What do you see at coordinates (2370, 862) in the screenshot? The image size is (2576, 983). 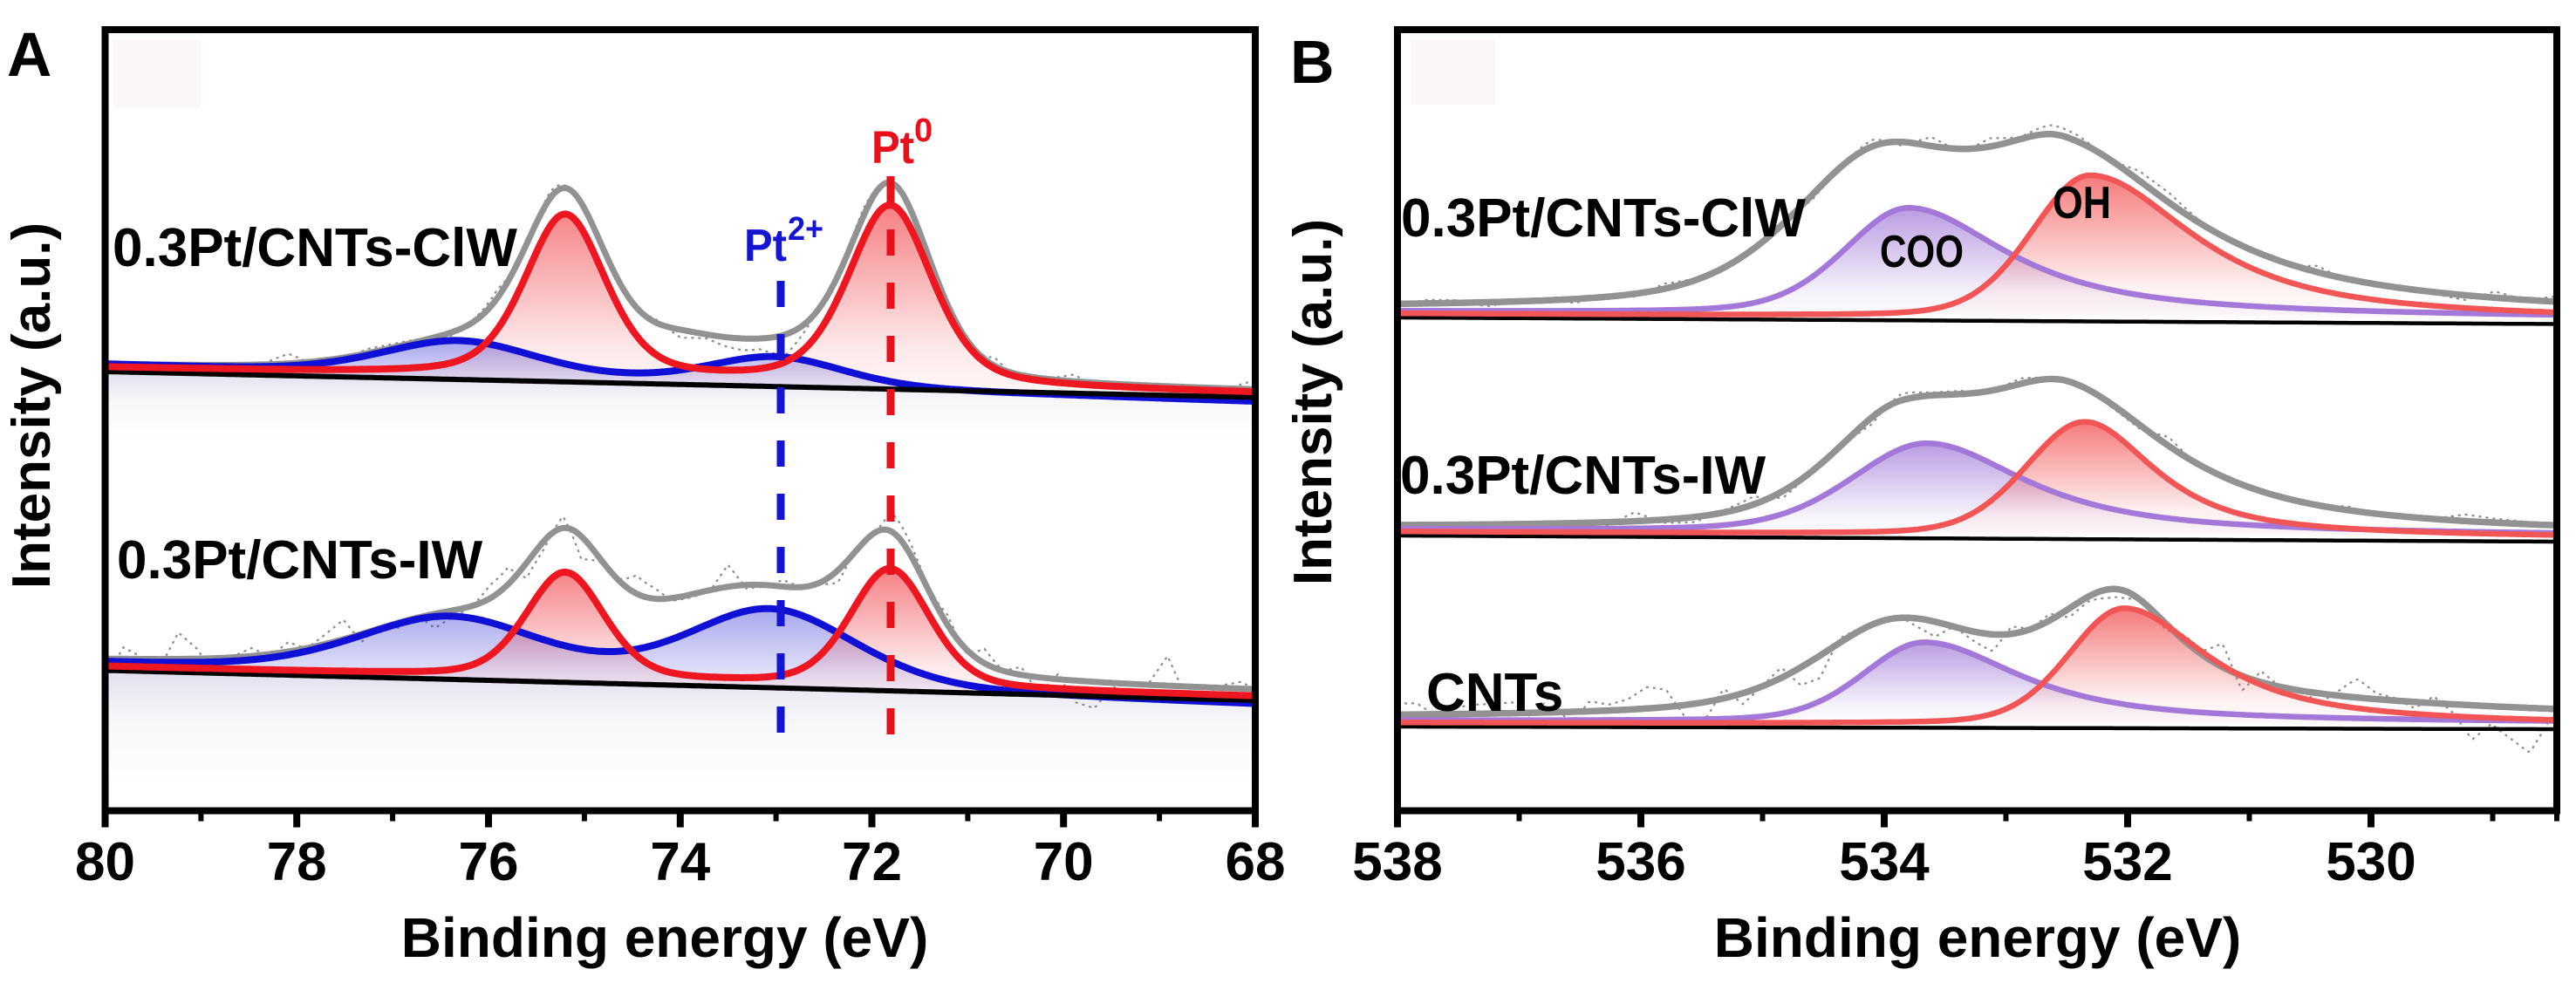 I see `svg-text: 530` at bounding box center [2370, 862].